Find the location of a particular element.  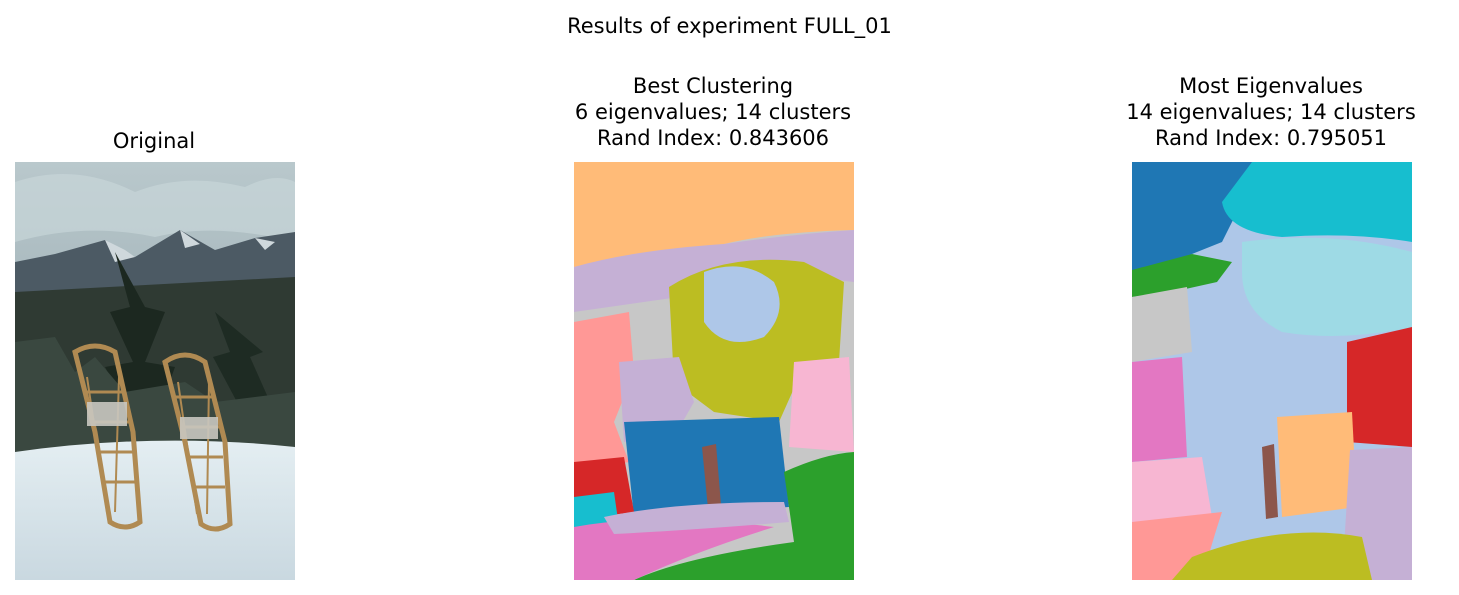

most-eigenvalues-image is located at coordinates (1272, 371).